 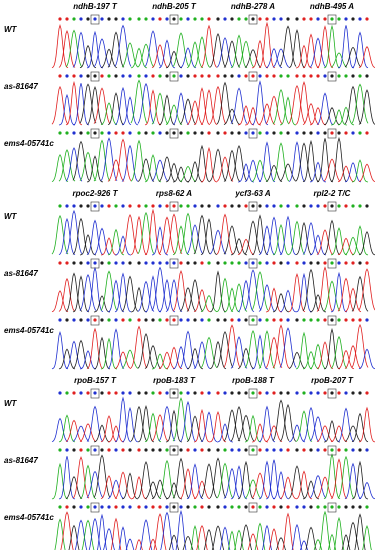 What do you see at coordinates (21, 273) in the screenshot?
I see `row-label: as-81647` at bounding box center [21, 273].